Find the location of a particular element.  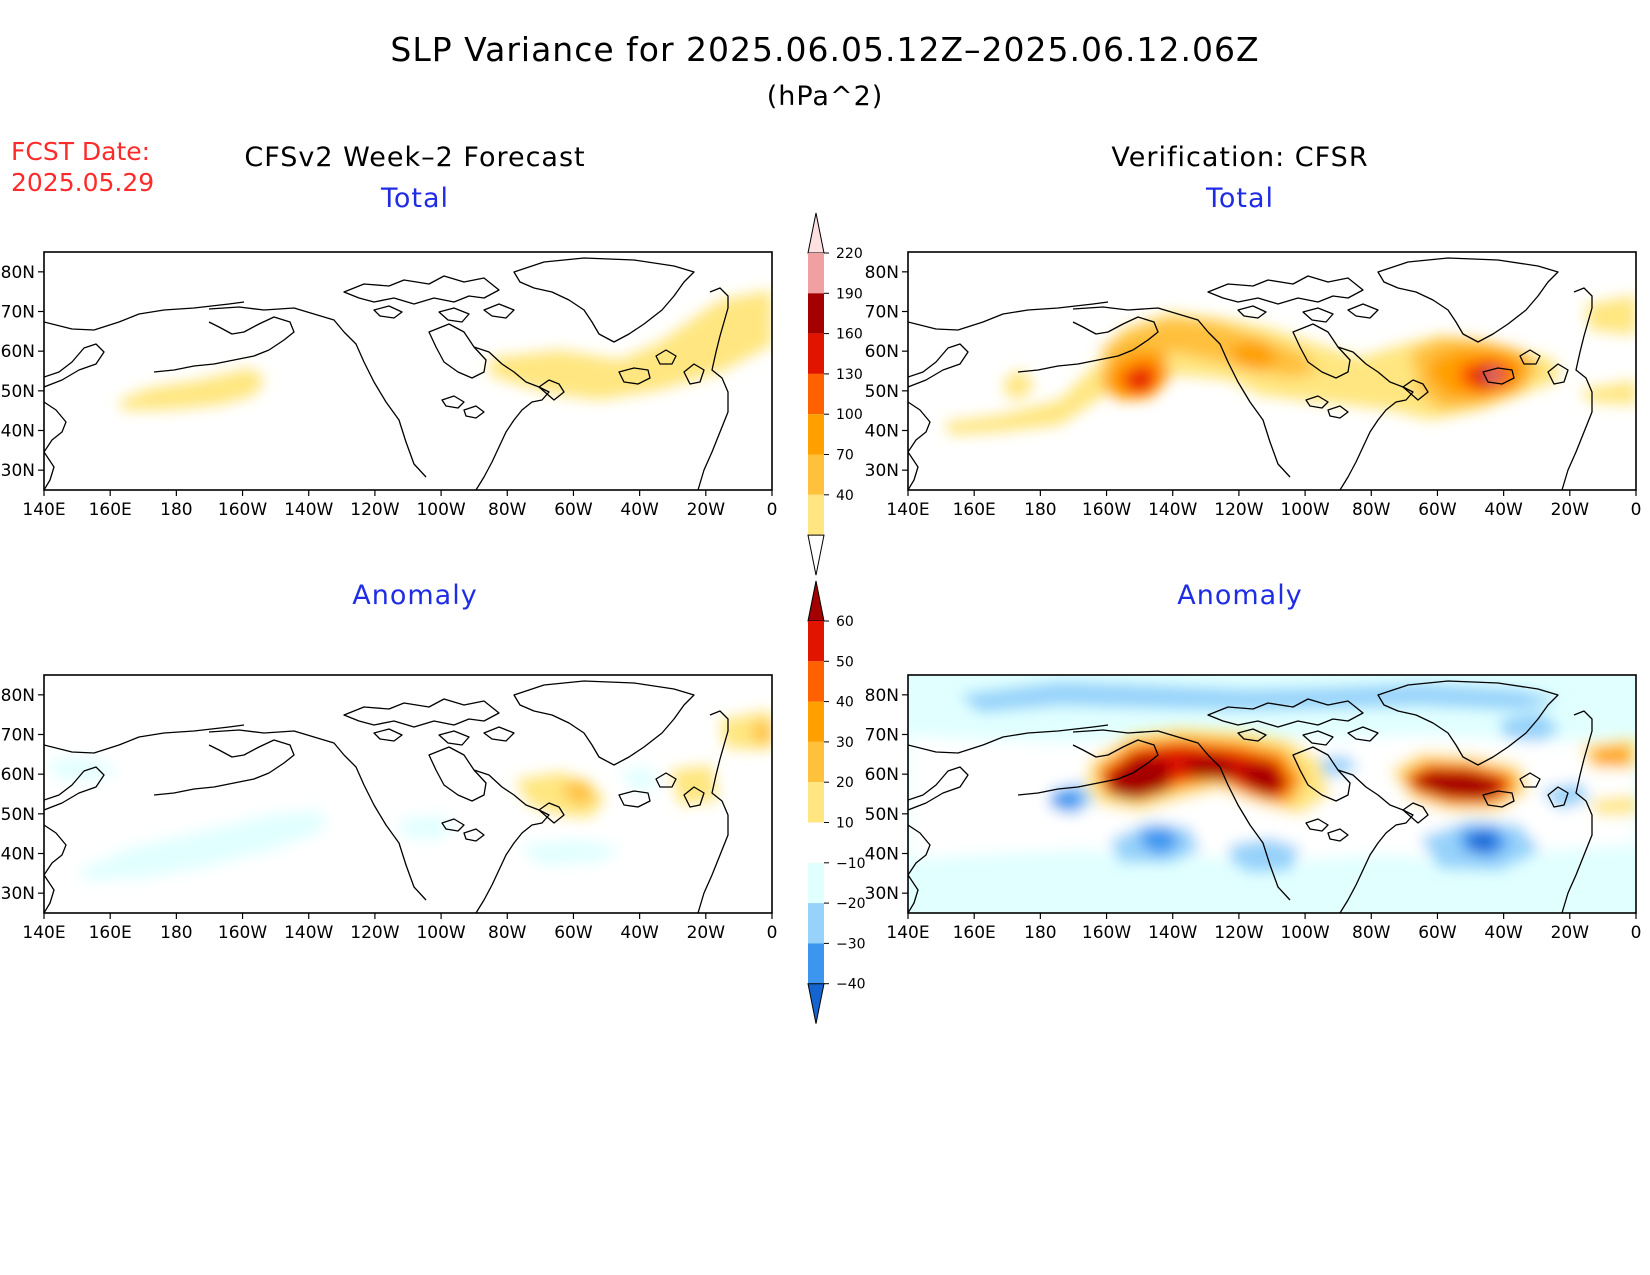

forecast-anomaly-lat-label: 70N is located at coordinates (18, 736).